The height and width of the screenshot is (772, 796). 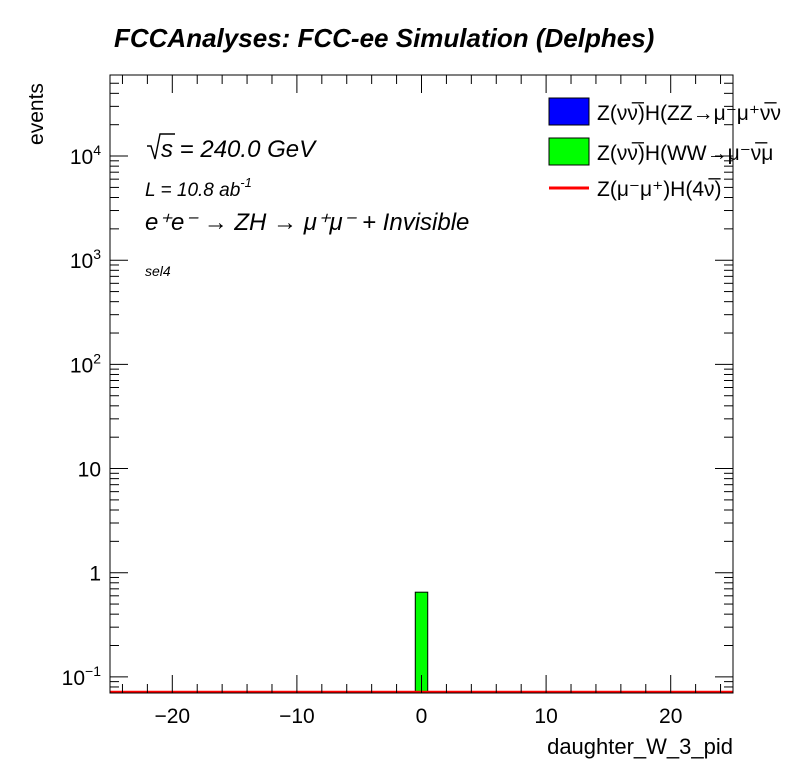 I want to click on y-tick-label: 10, so click(x=89, y=470).